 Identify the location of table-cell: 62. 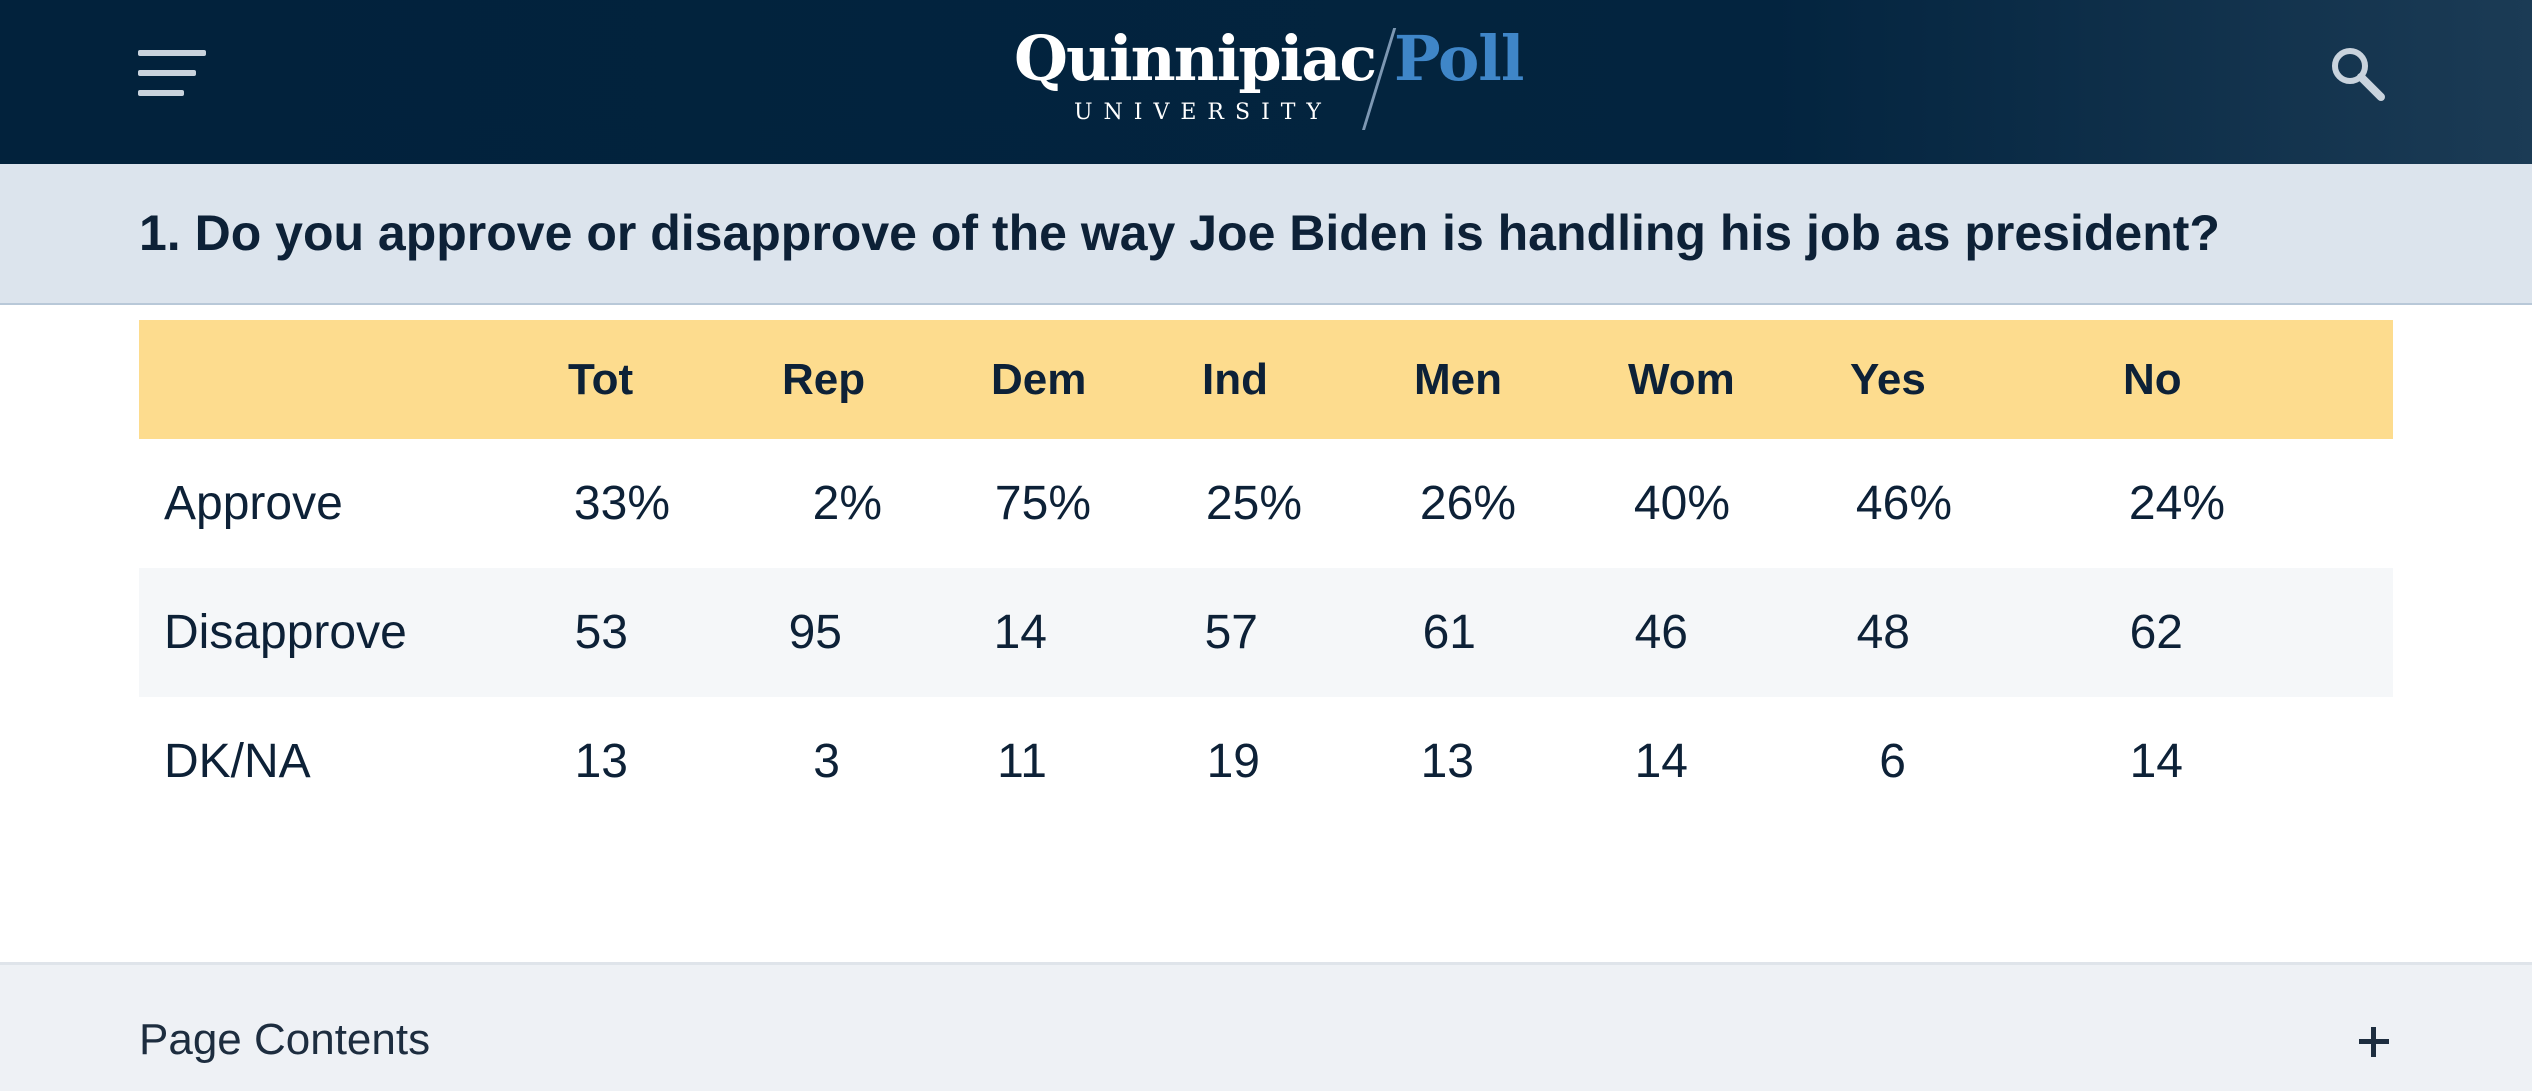
(2258, 632).